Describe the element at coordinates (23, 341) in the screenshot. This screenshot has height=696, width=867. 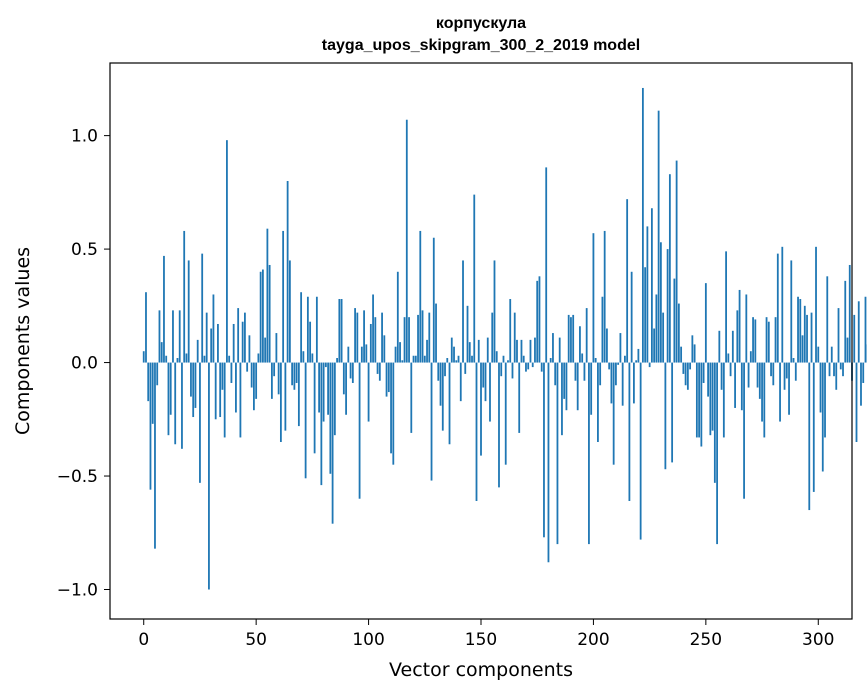
I see `y-axis-label: Components values` at that location.